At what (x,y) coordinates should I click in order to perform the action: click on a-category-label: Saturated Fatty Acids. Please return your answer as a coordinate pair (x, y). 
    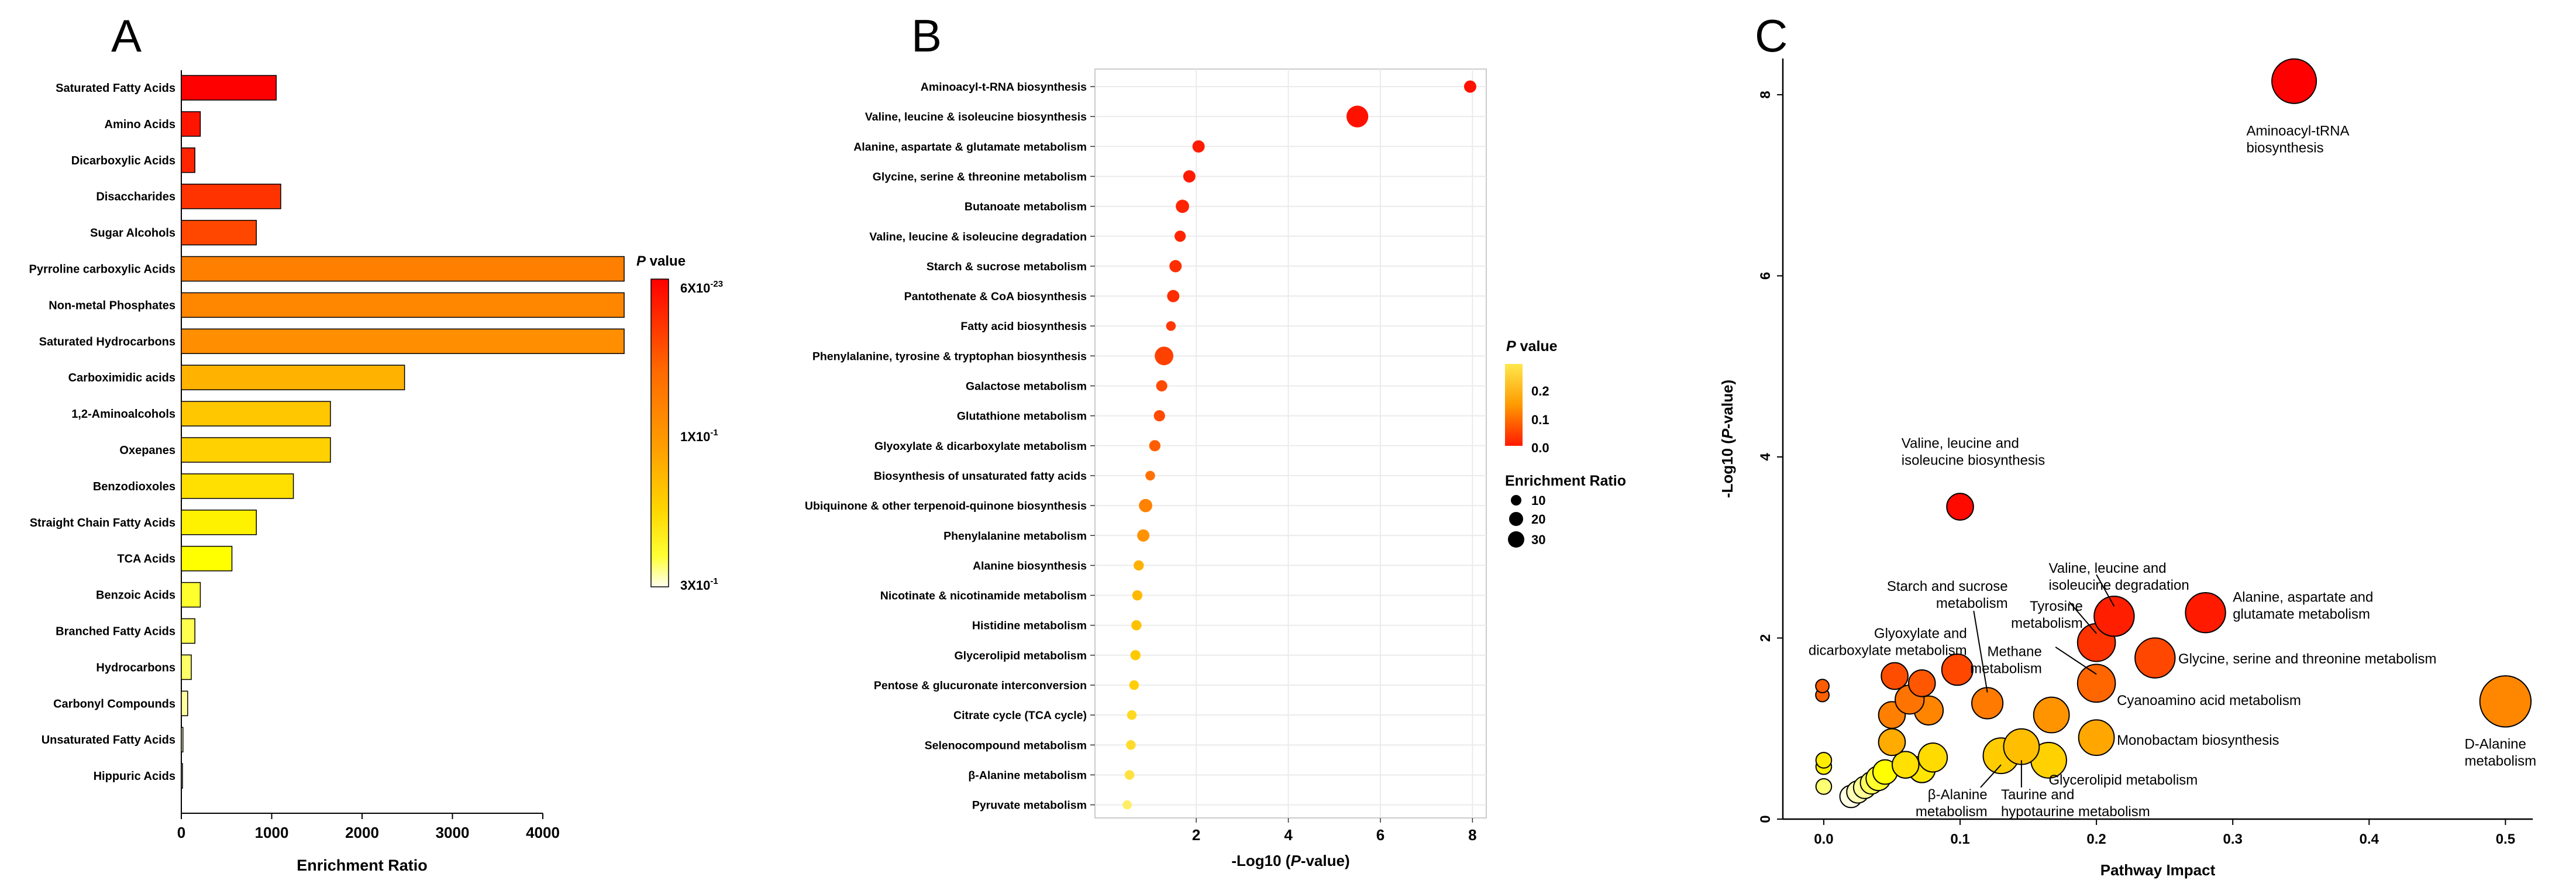
    Looking at the image, I should click on (115, 89).